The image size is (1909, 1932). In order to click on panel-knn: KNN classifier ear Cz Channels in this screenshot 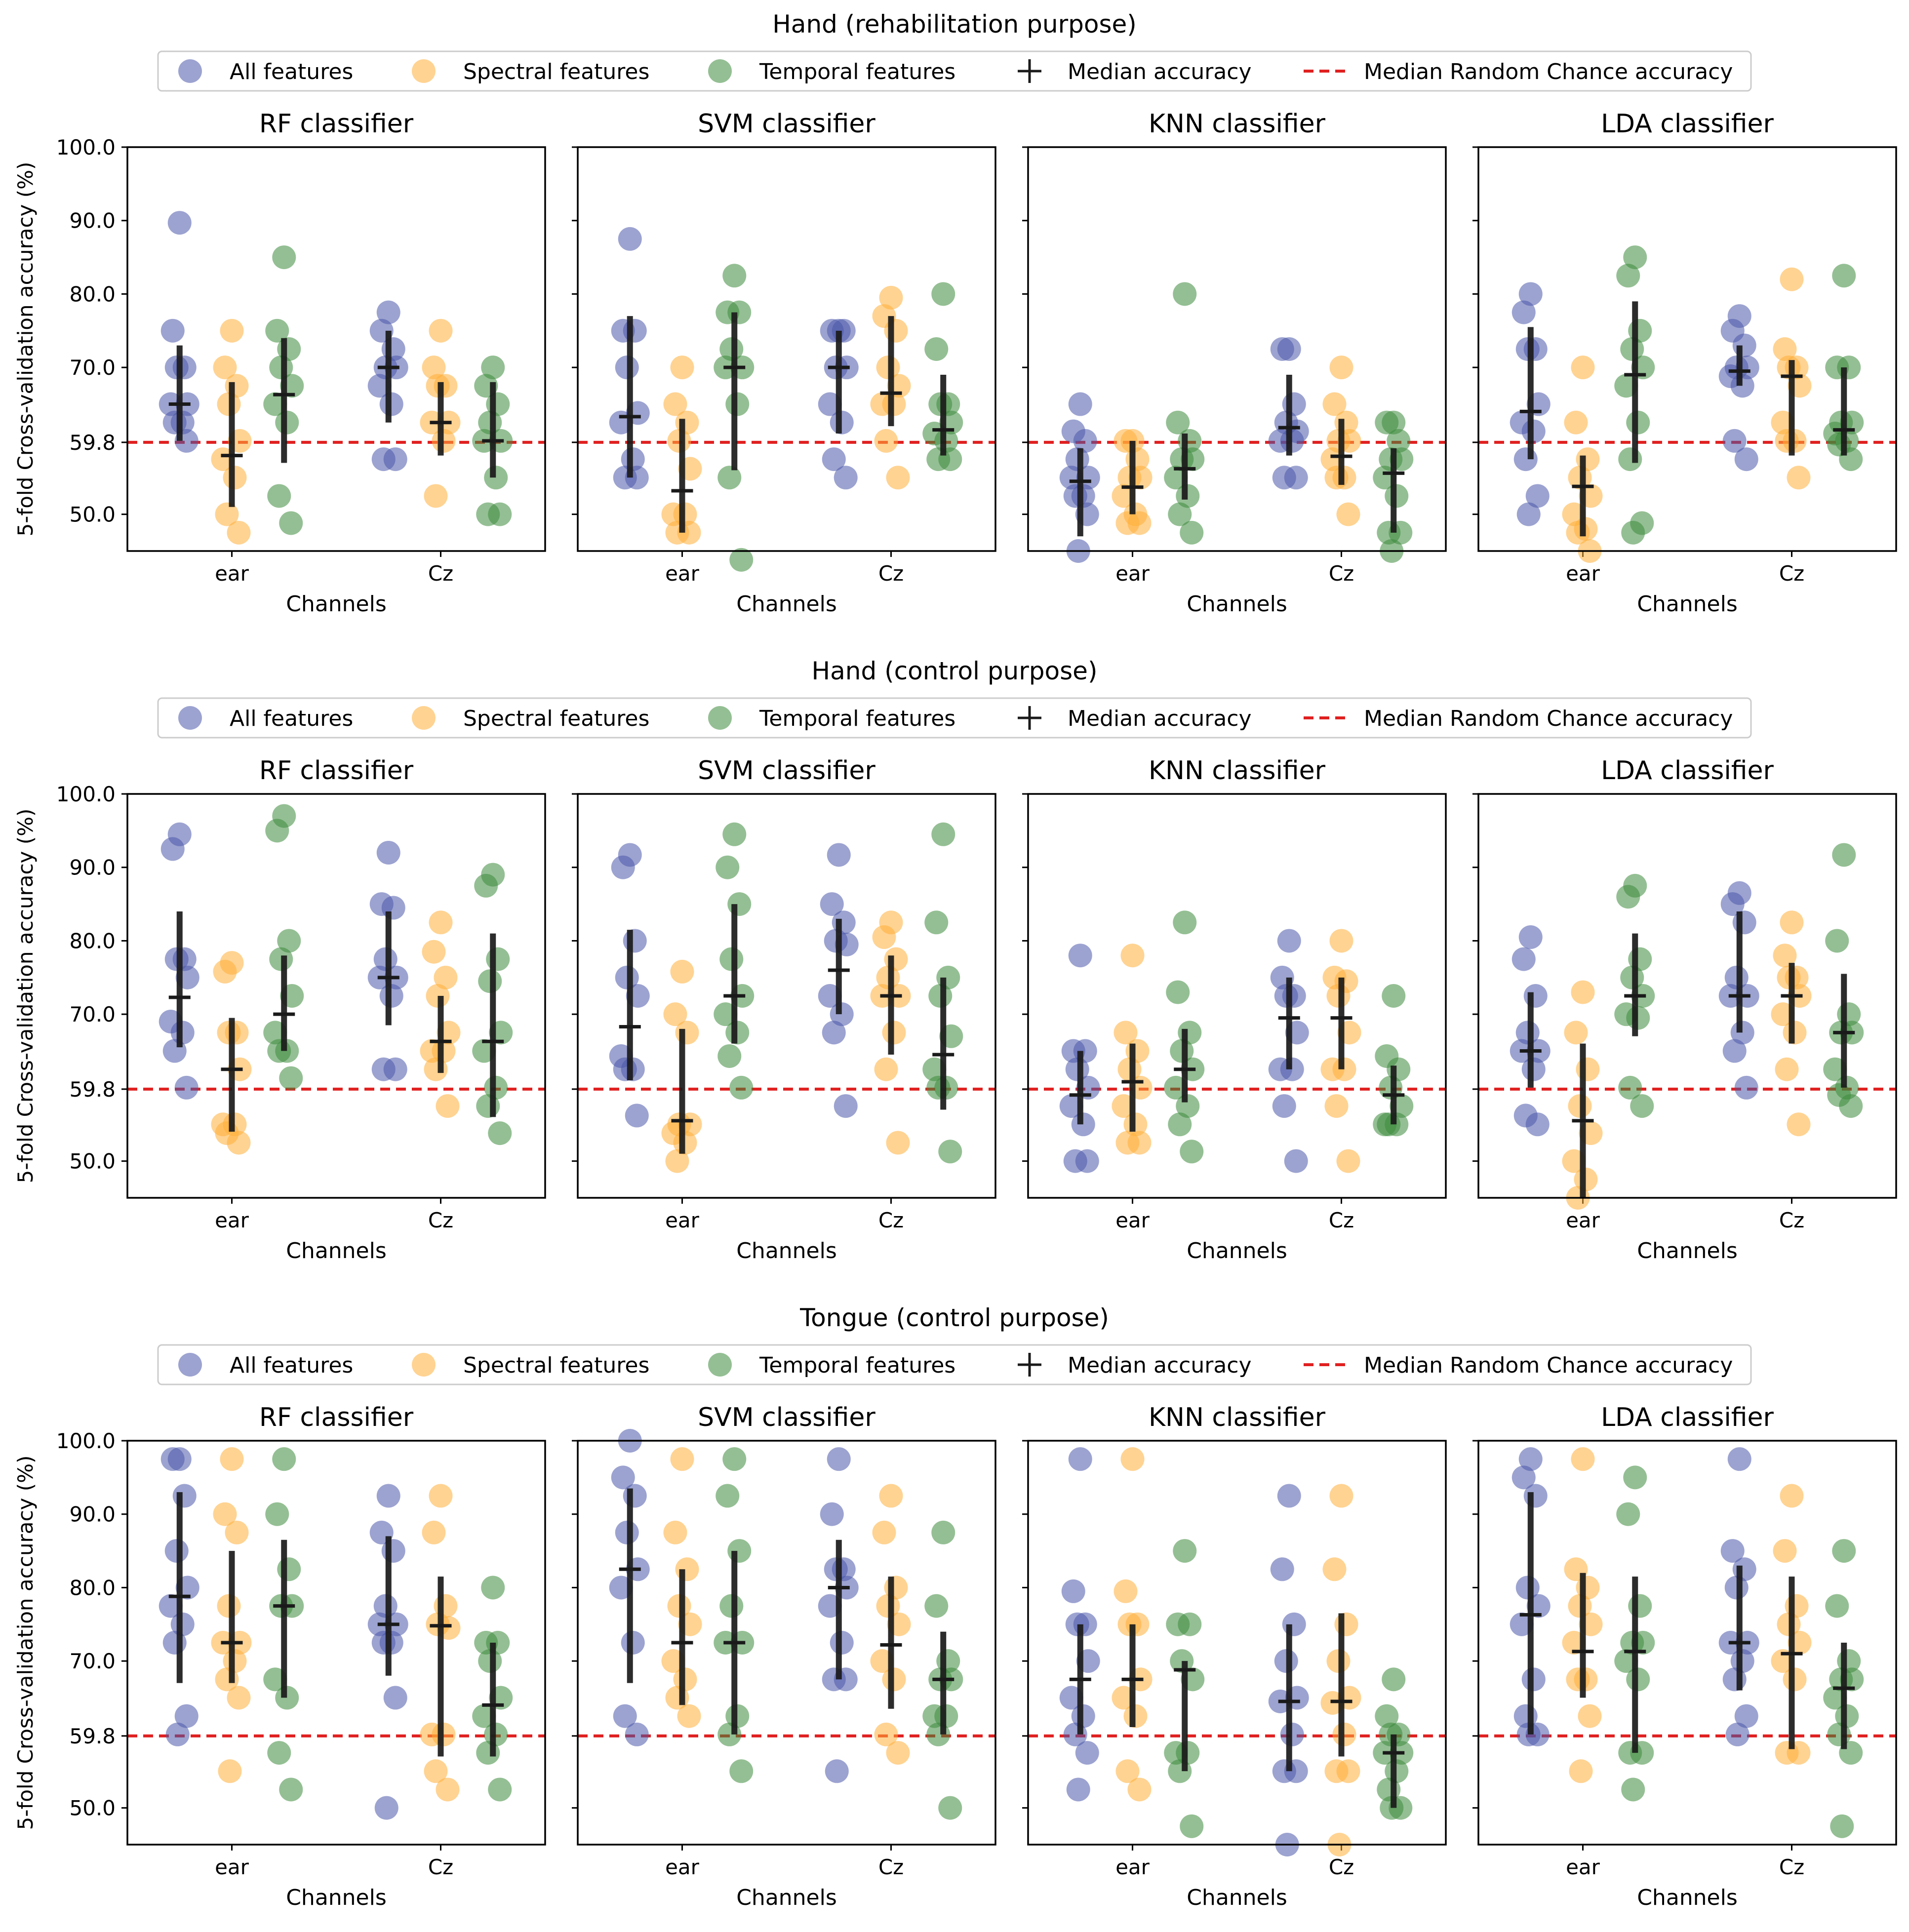, I will do `click(1234, 1656)`.